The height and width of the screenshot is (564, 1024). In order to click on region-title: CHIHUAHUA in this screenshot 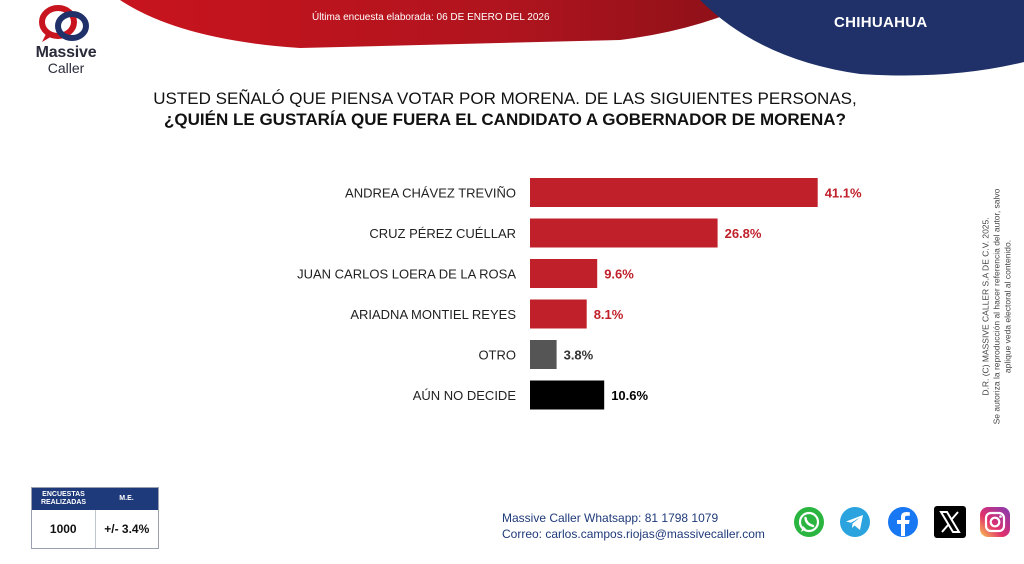, I will do `click(881, 22)`.